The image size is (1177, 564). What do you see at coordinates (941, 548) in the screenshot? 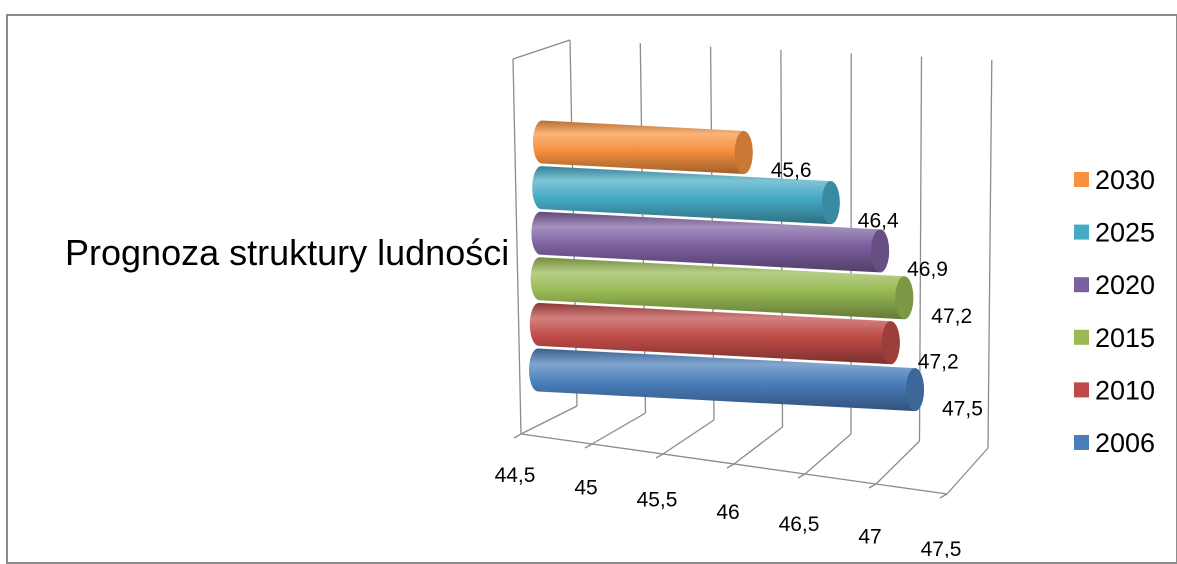
I see `x-tick-label: 47,5` at bounding box center [941, 548].